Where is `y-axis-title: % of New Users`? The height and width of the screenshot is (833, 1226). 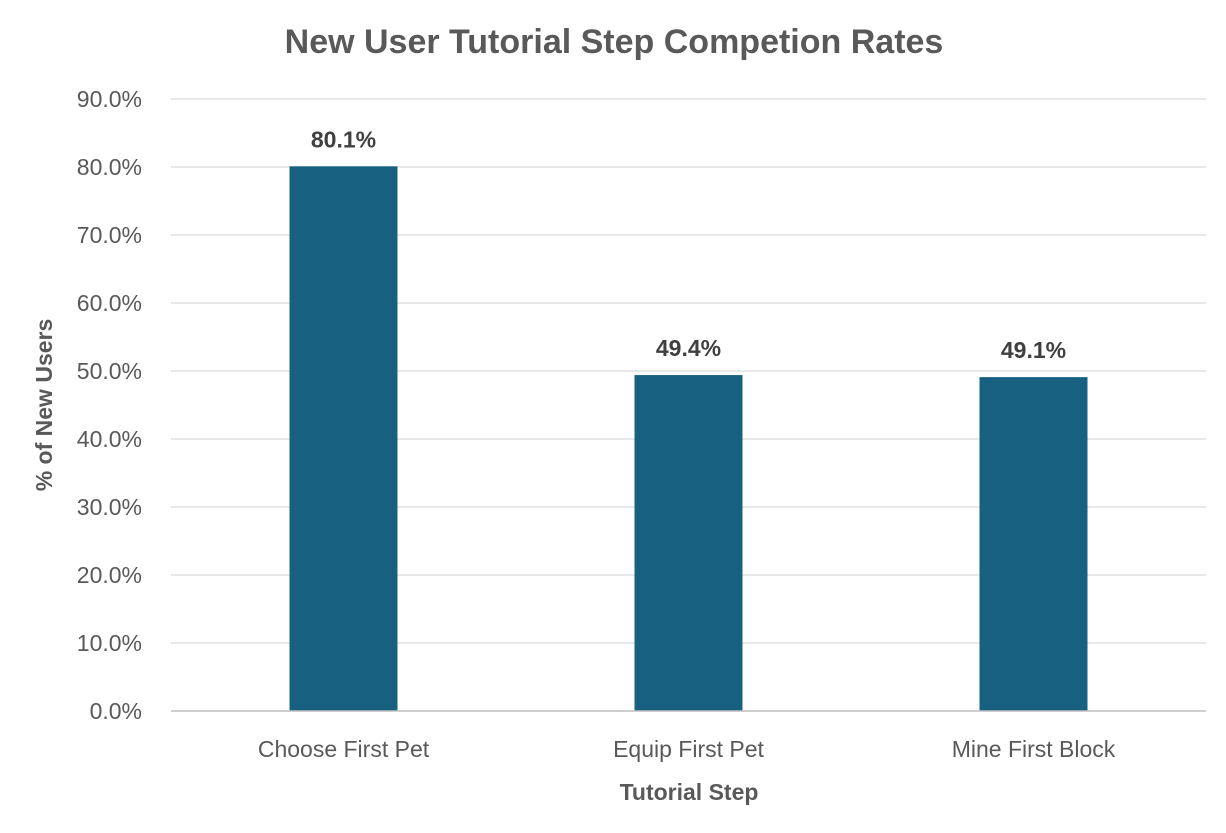 y-axis-title: % of New Users is located at coordinates (44, 405).